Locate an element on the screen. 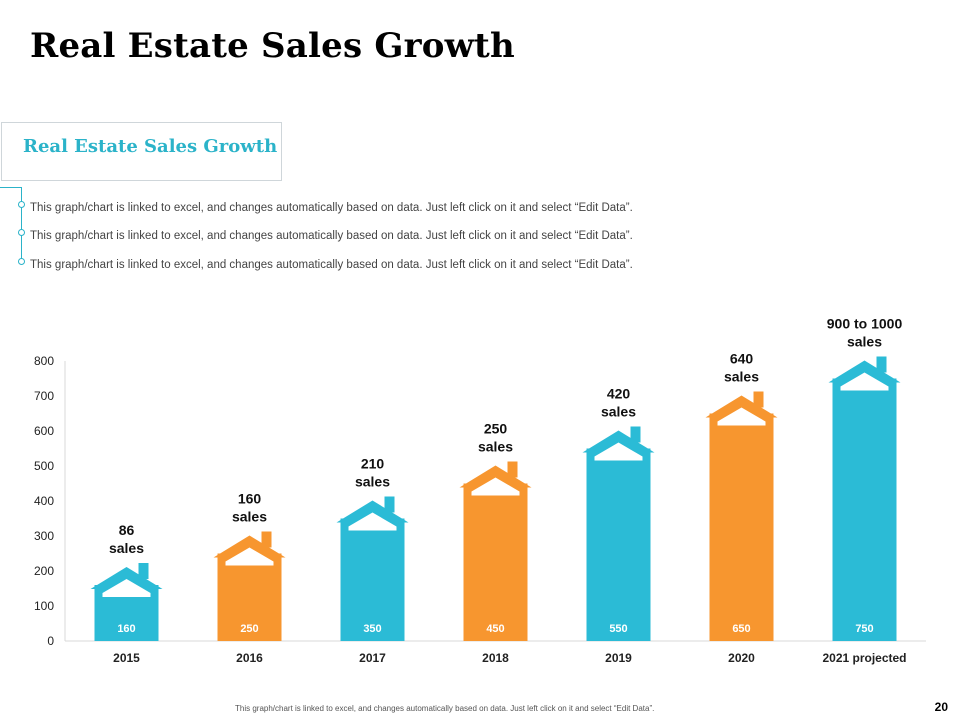 The width and height of the screenshot is (960, 720). bar-value-label-5: 650 is located at coordinates (741, 629).